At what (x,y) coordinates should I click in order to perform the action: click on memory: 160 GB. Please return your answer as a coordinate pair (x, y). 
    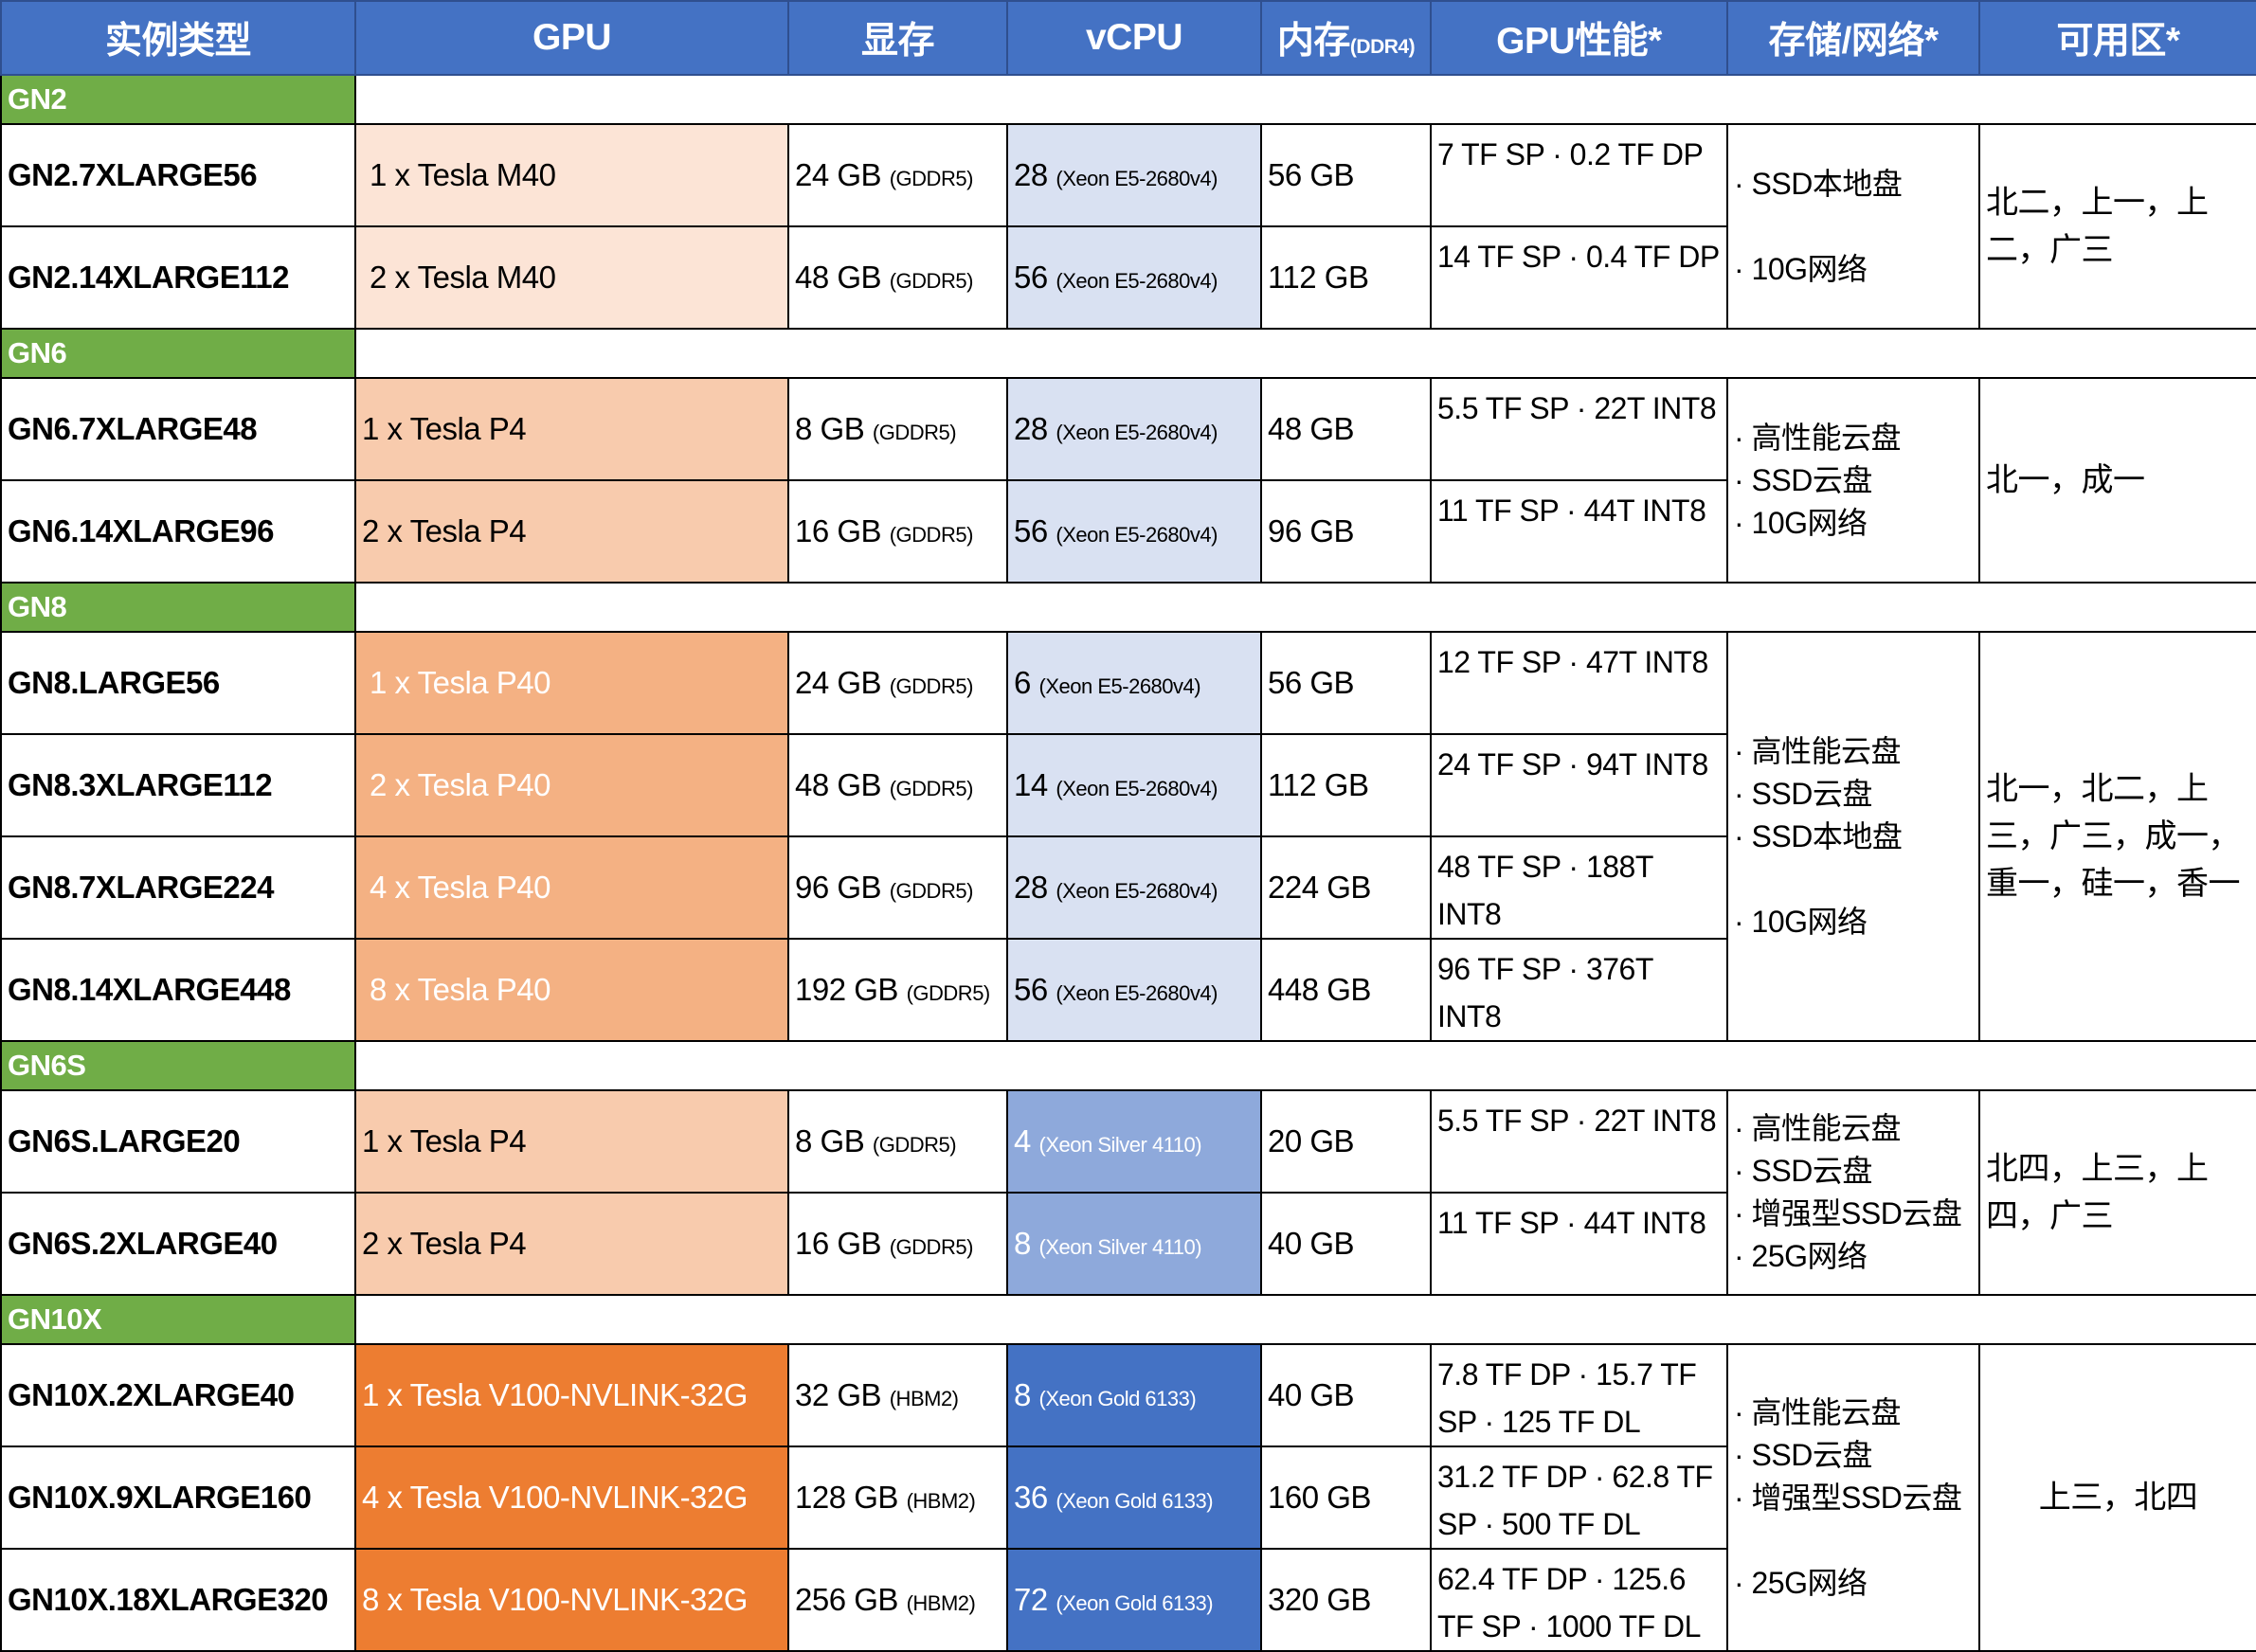
    Looking at the image, I should click on (1346, 1498).